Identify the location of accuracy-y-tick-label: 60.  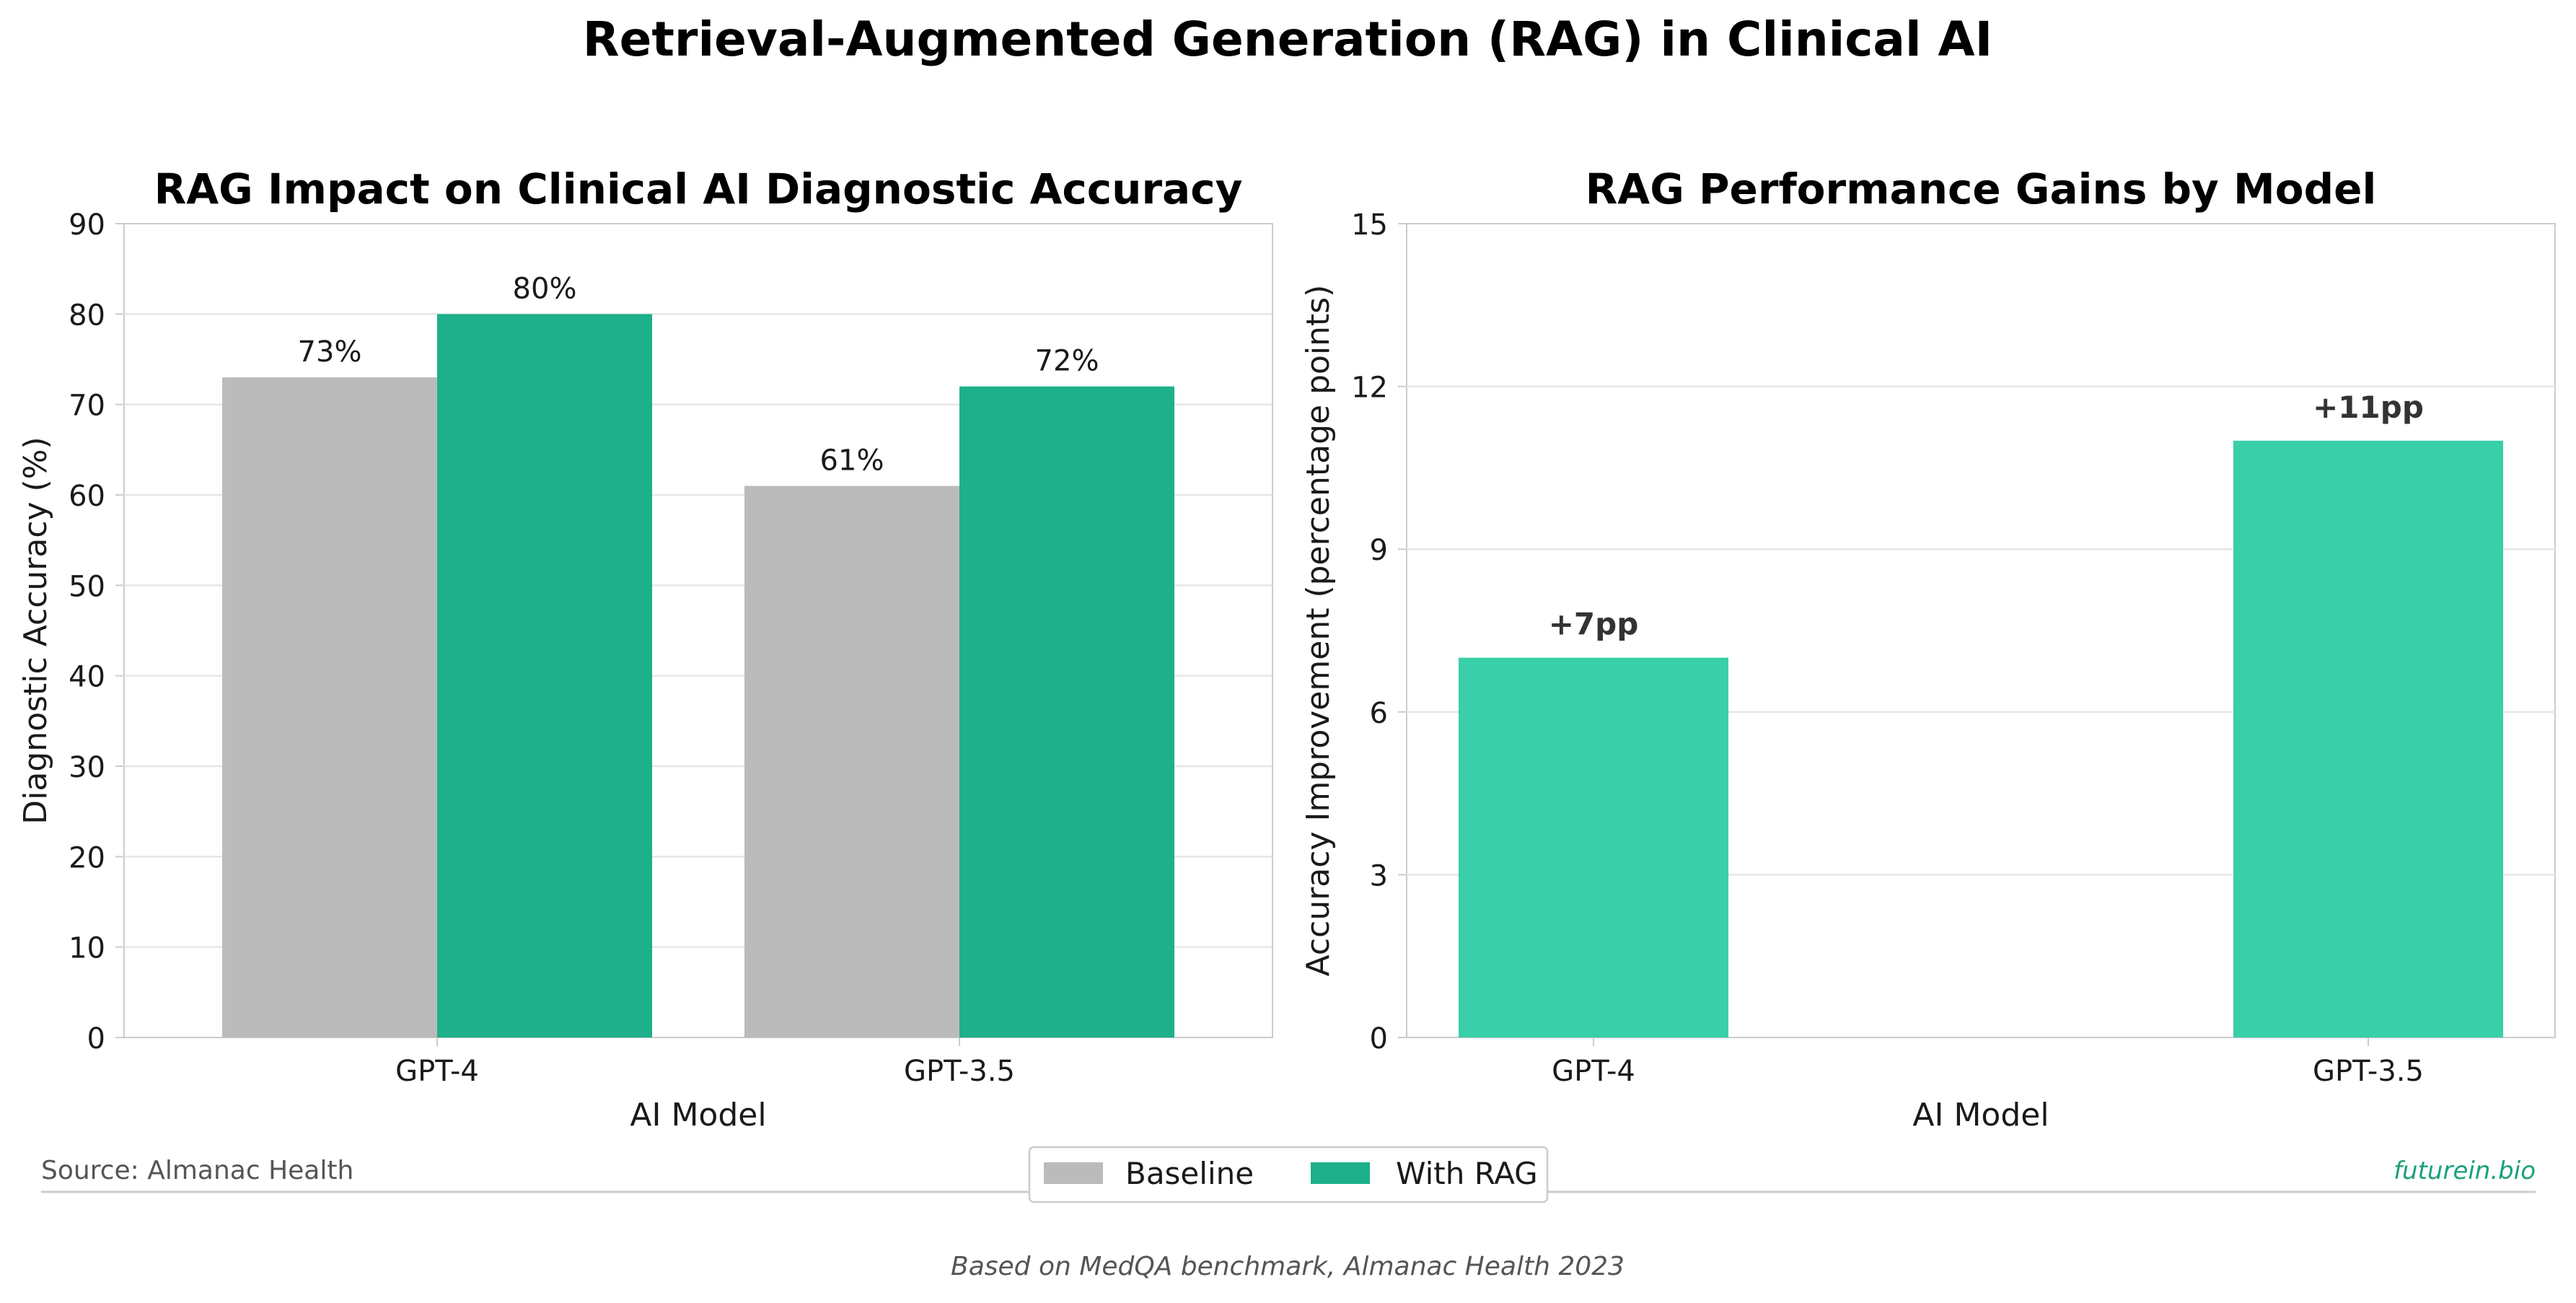
(87, 496).